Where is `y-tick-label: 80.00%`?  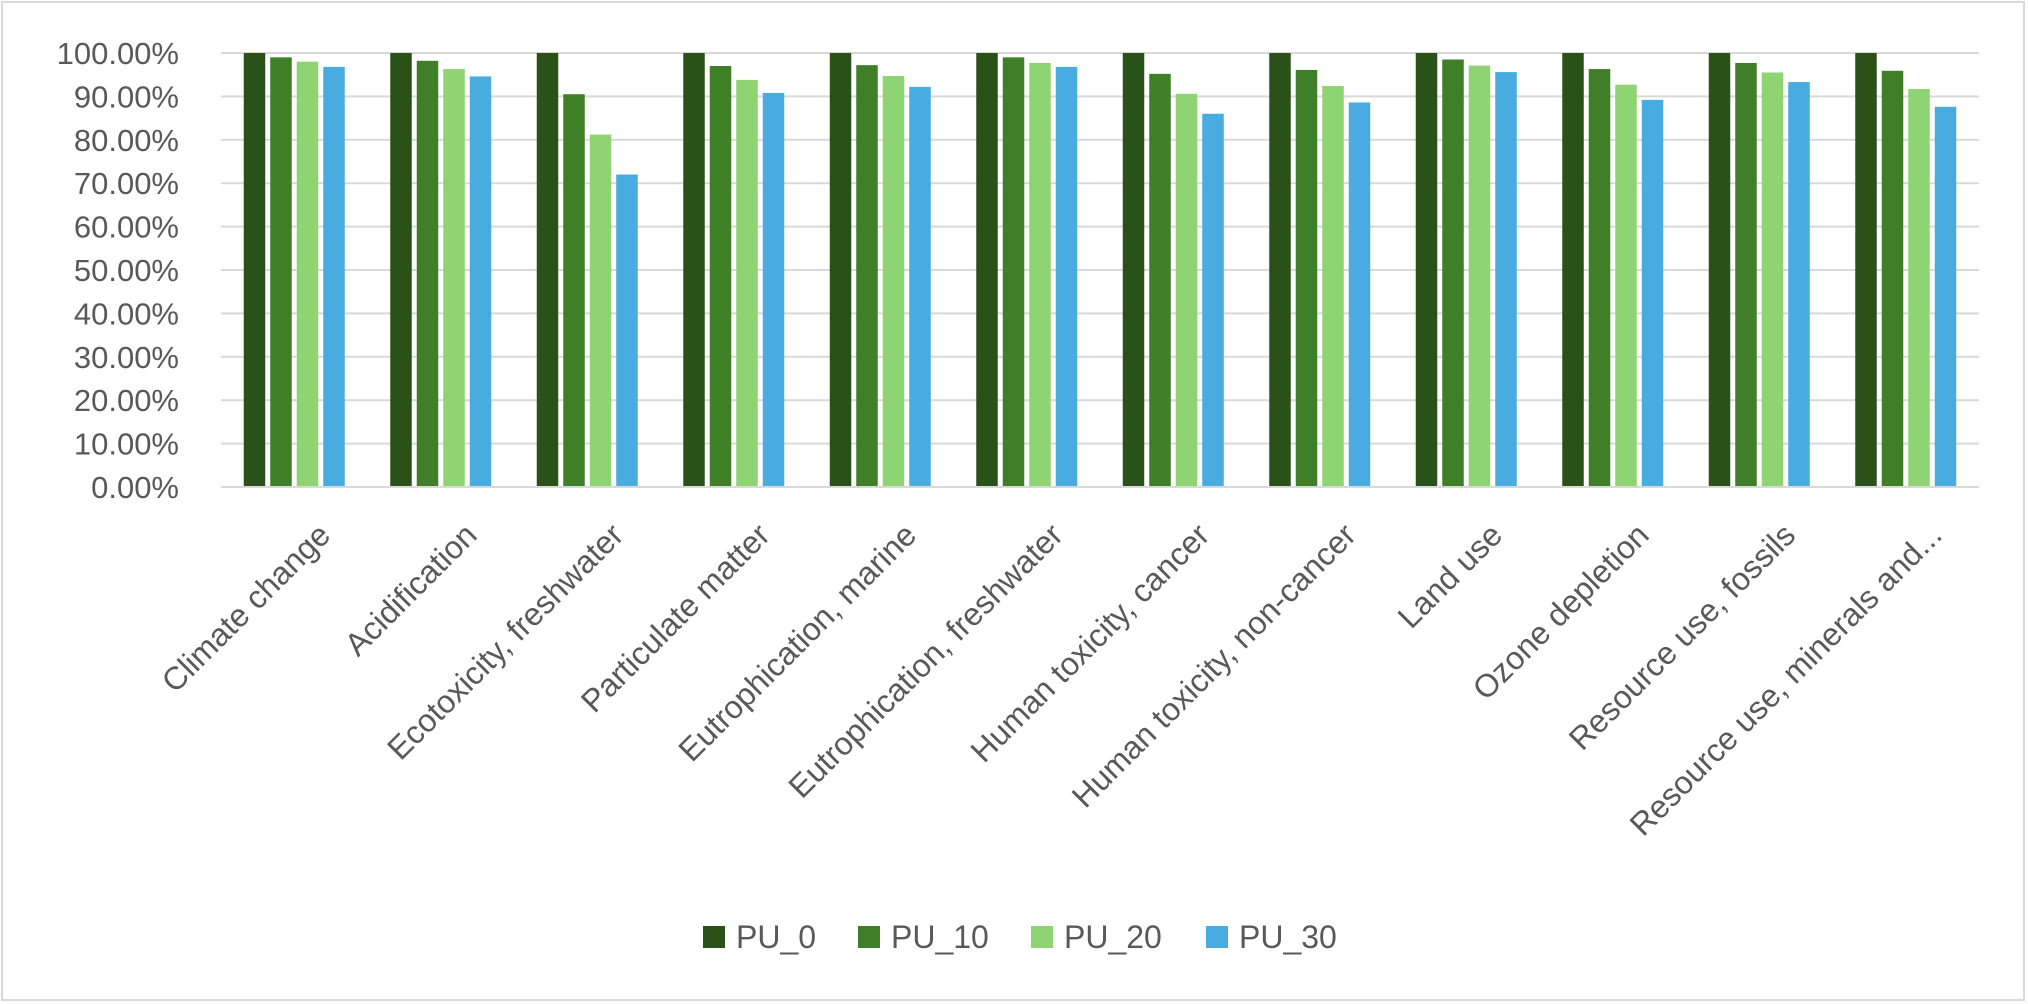
y-tick-label: 80.00% is located at coordinates (126, 140).